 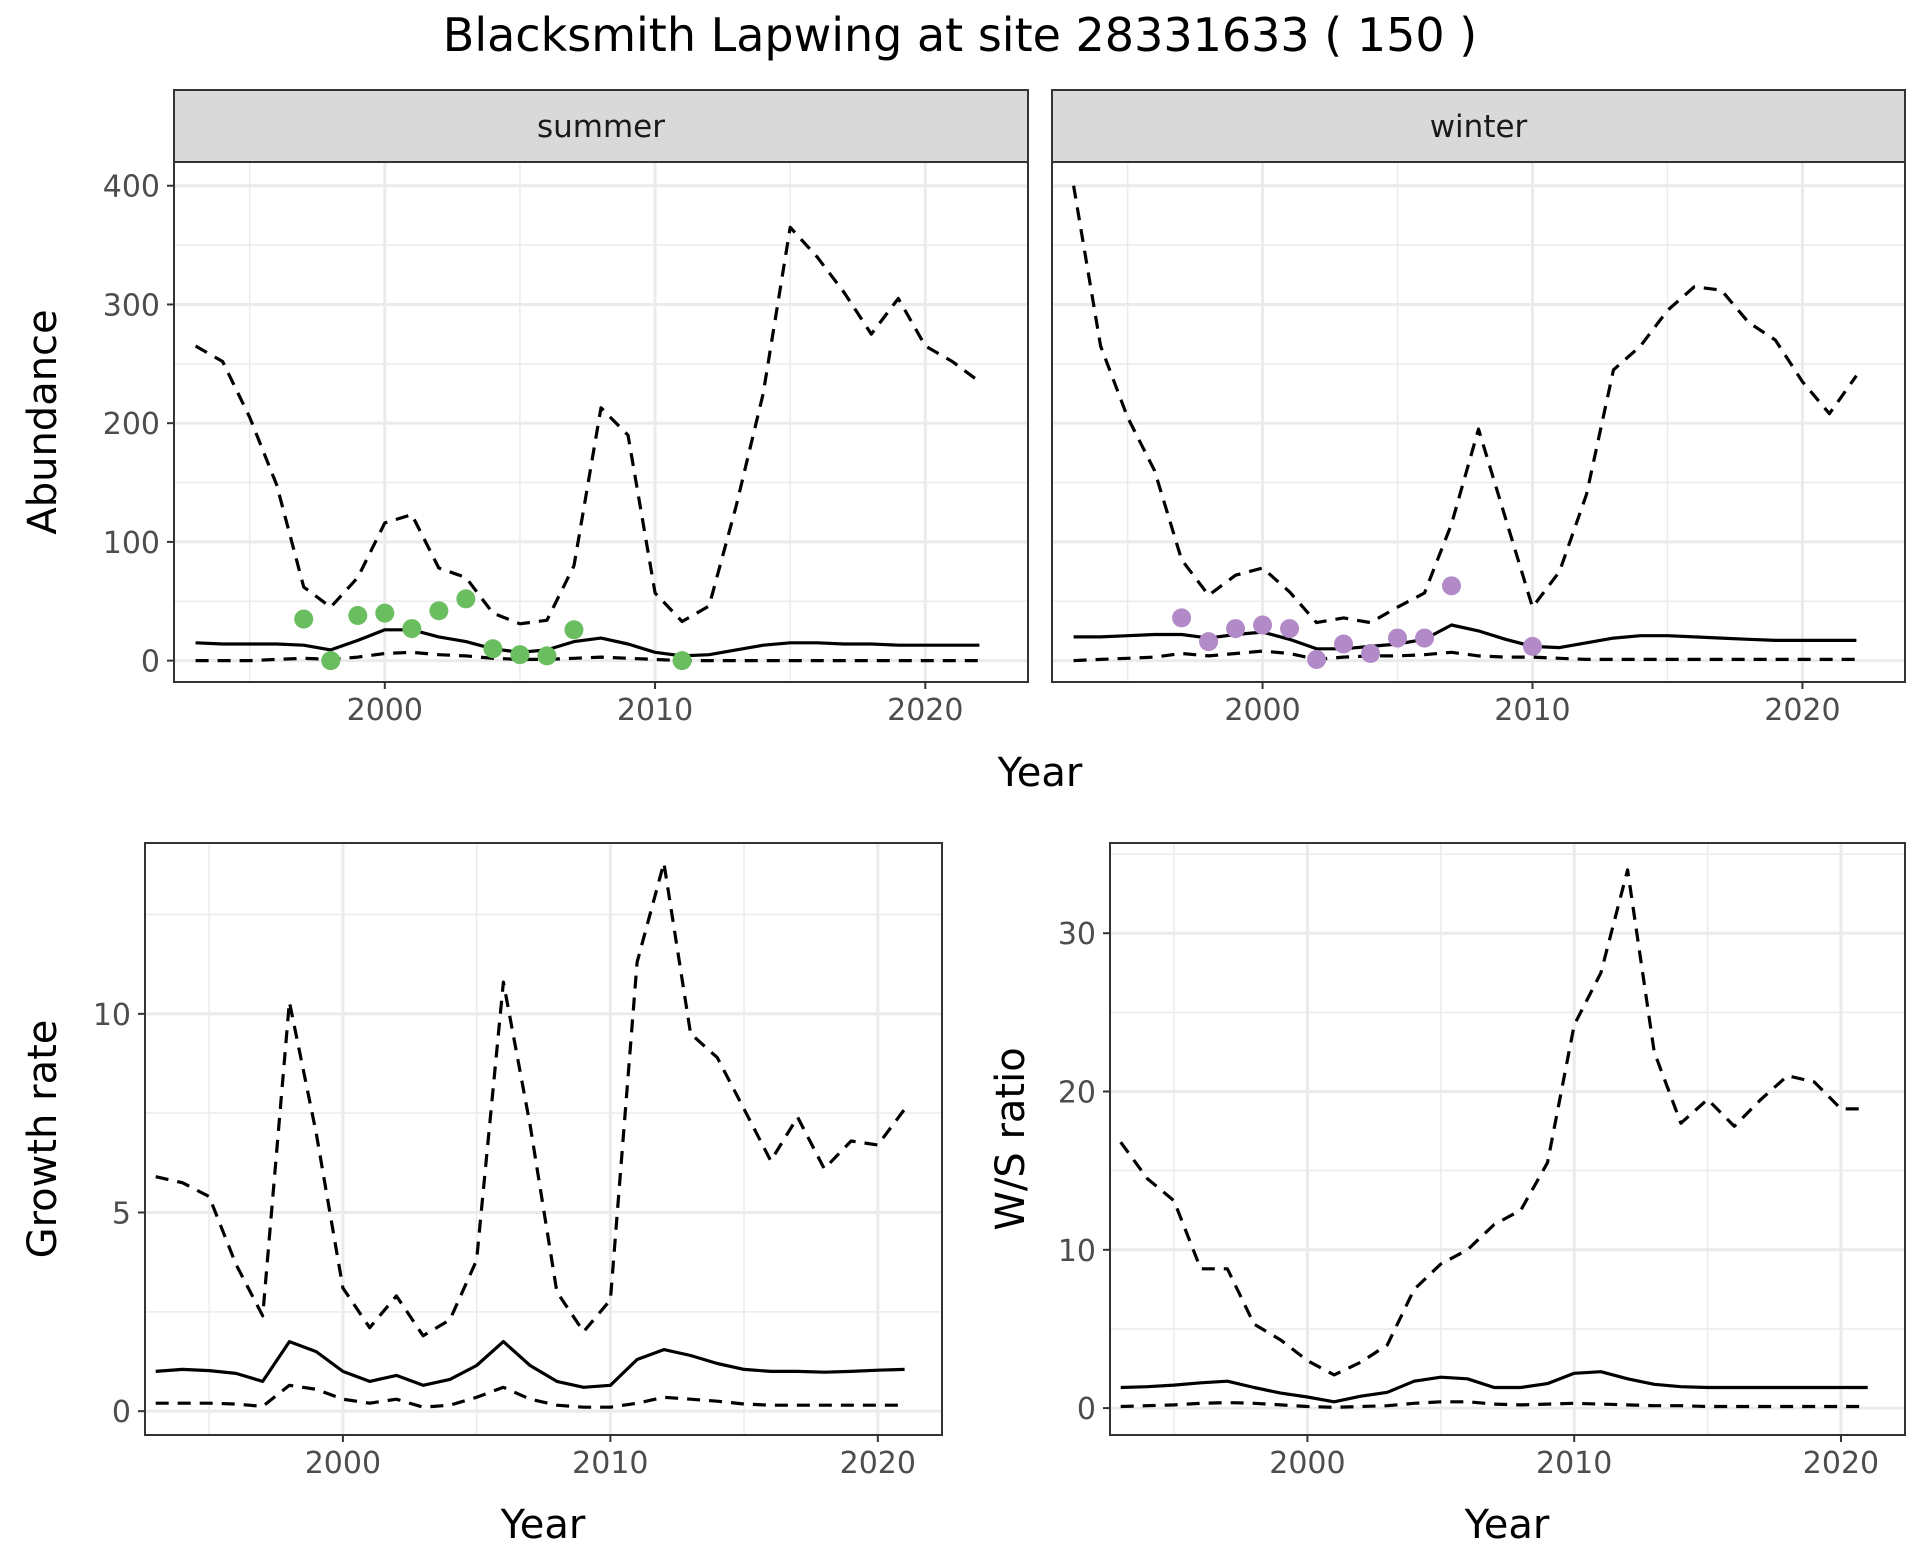 What do you see at coordinates (43, 421) in the screenshot?
I see `y-axis-title: Abundance` at bounding box center [43, 421].